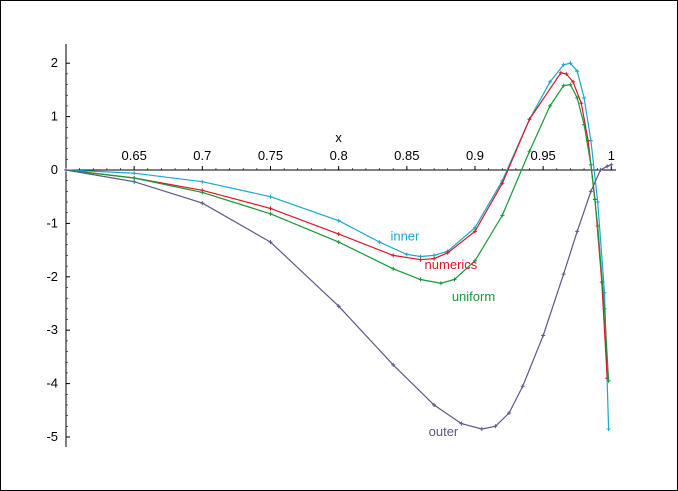 This screenshot has height=491, width=678. I want to click on x-tick-label: 0.9, so click(475, 155).